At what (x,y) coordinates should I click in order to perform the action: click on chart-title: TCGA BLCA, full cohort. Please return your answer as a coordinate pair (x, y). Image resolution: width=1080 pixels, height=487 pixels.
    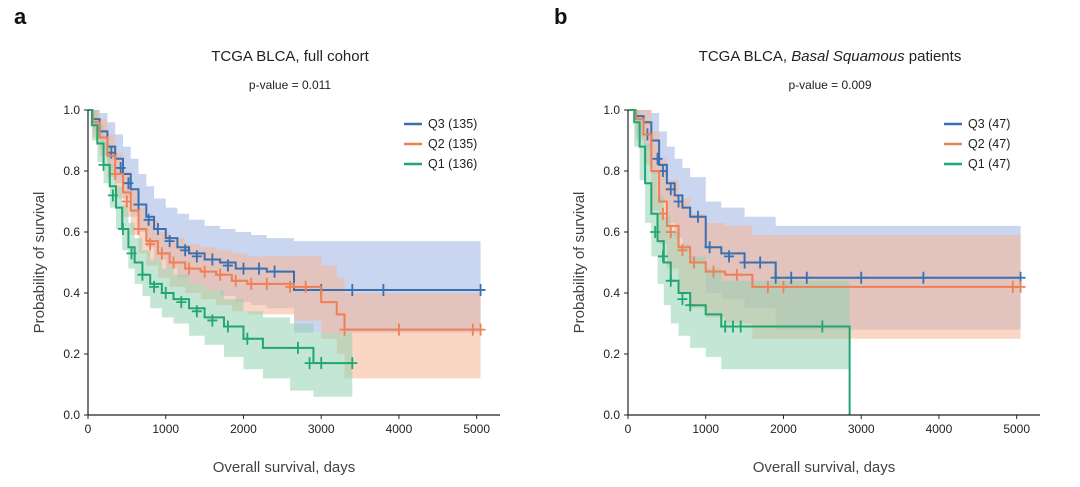
    Looking at the image, I should click on (290, 56).